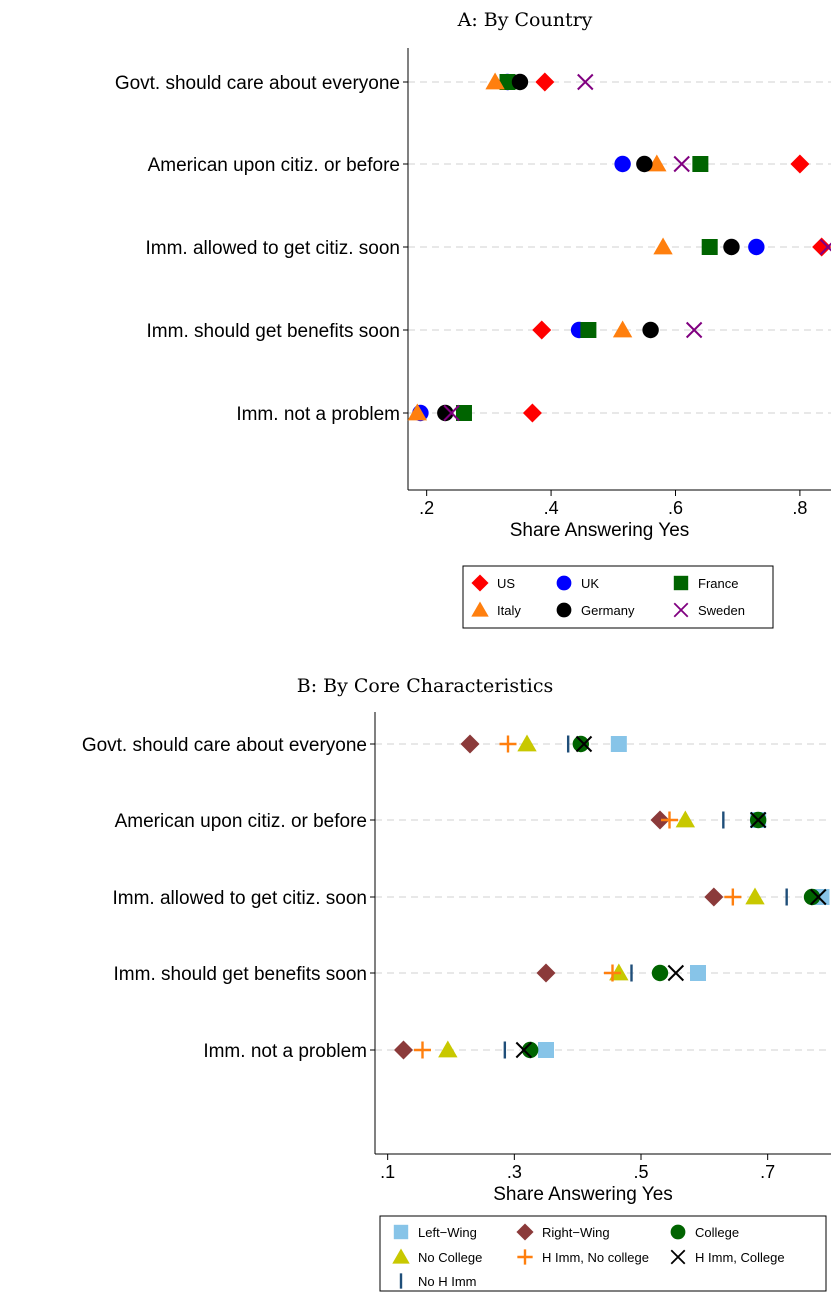  Describe the element at coordinates (799, 508) in the screenshot. I see `panel-a-x-tick-label-4: .8` at that location.